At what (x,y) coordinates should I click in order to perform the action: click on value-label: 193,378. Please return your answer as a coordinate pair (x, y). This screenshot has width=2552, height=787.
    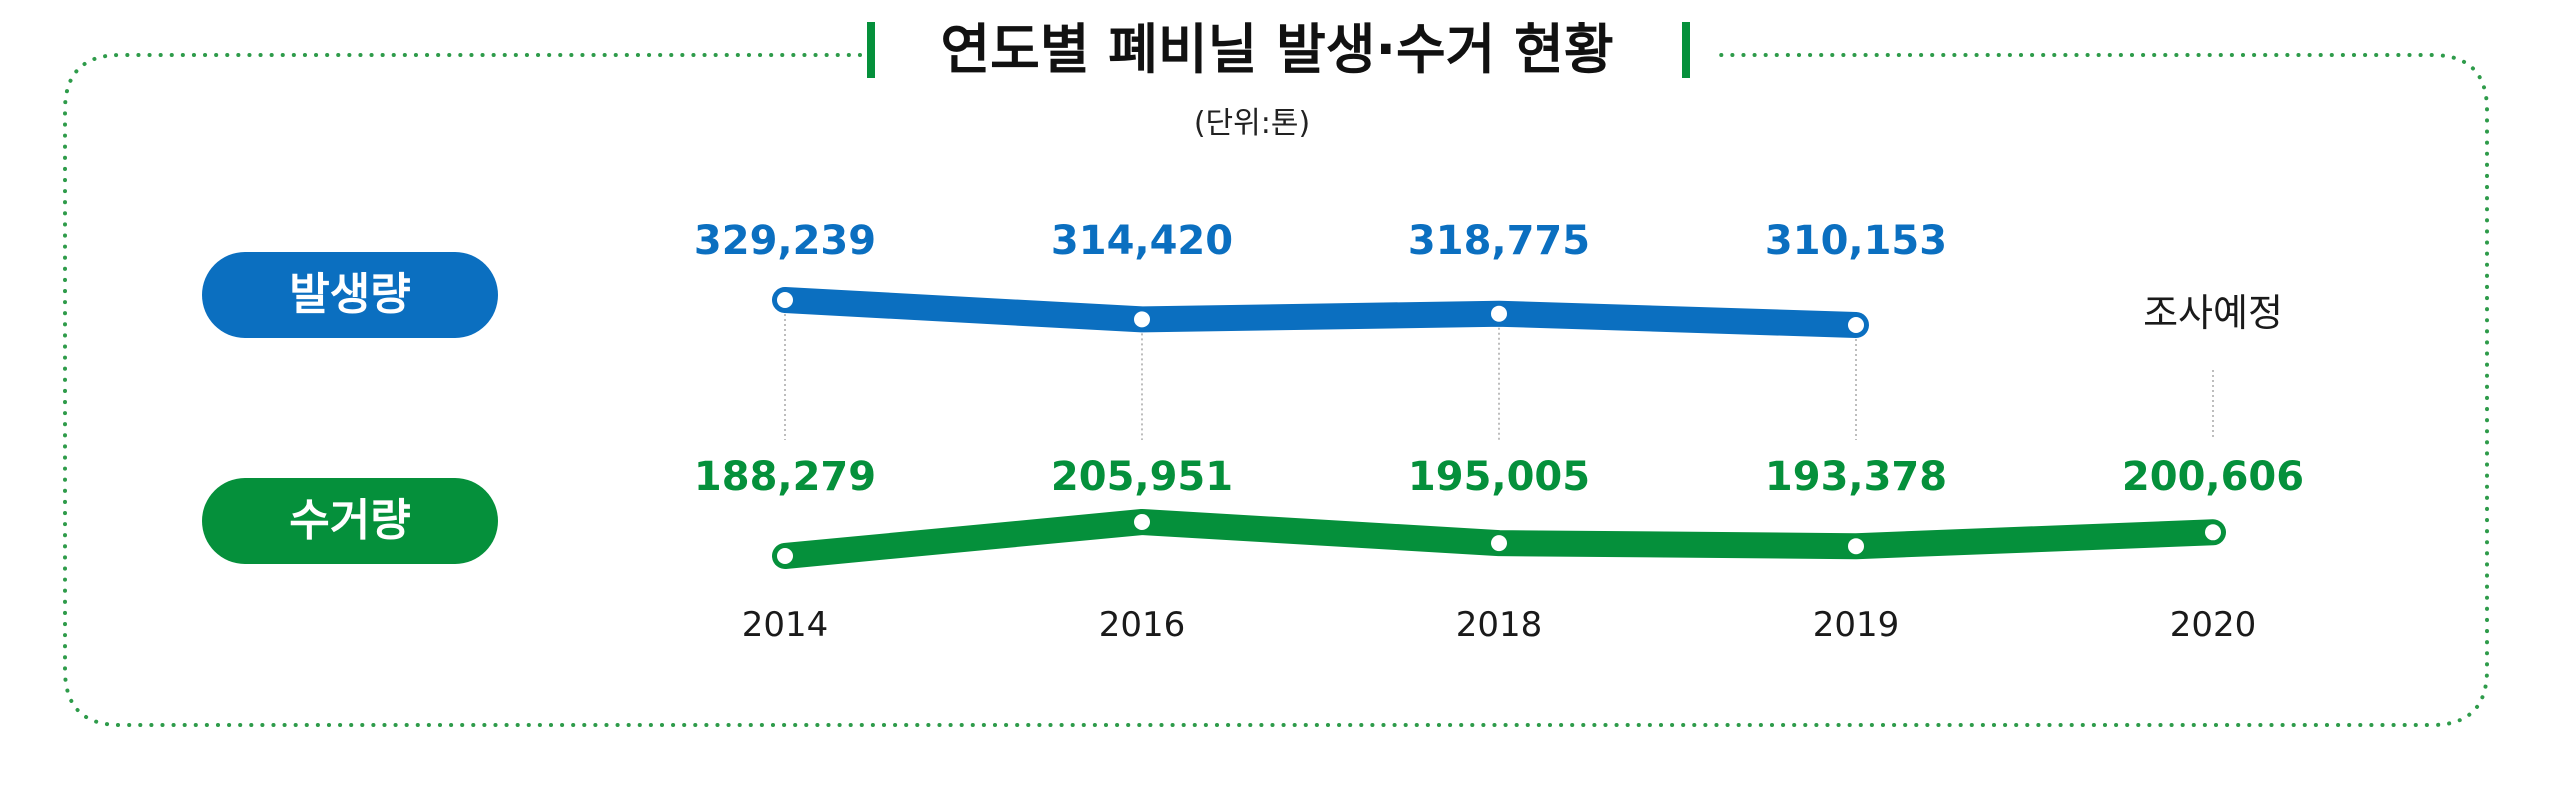
    Looking at the image, I should click on (1856, 477).